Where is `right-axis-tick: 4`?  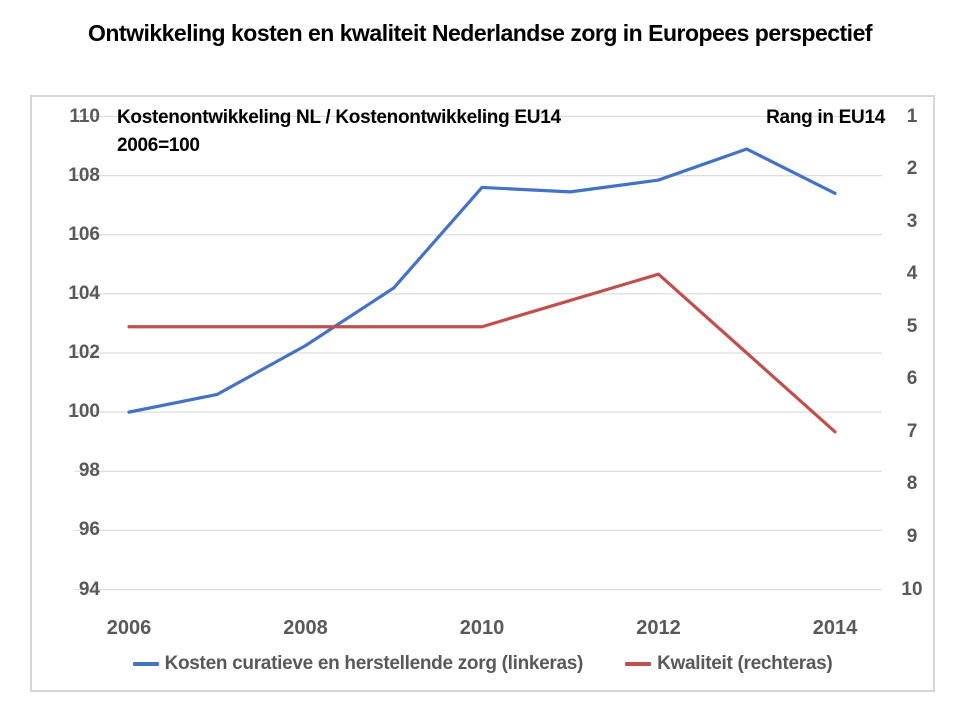 right-axis-tick: 4 is located at coordinates (912, 274).